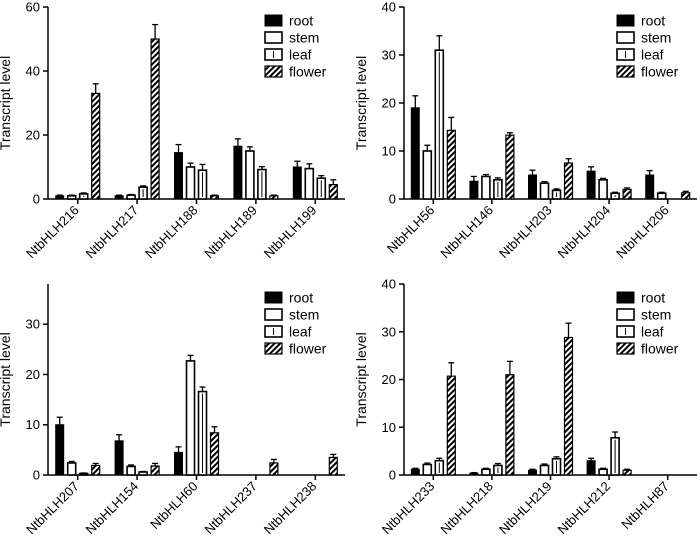 The height and width of the screenshot is (549, 700). I want to click on x-tick-label: NtbHLH237, so click(230, 508).